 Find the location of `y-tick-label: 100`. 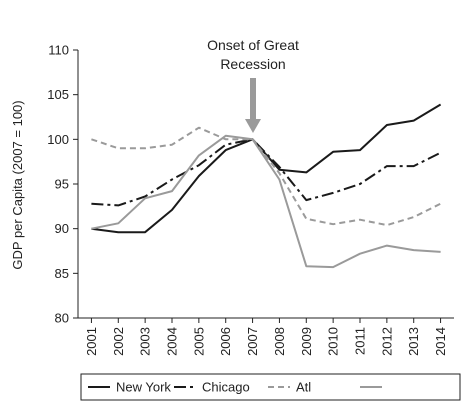

y-tick-label: 100 is located at coordinates (58, 139).